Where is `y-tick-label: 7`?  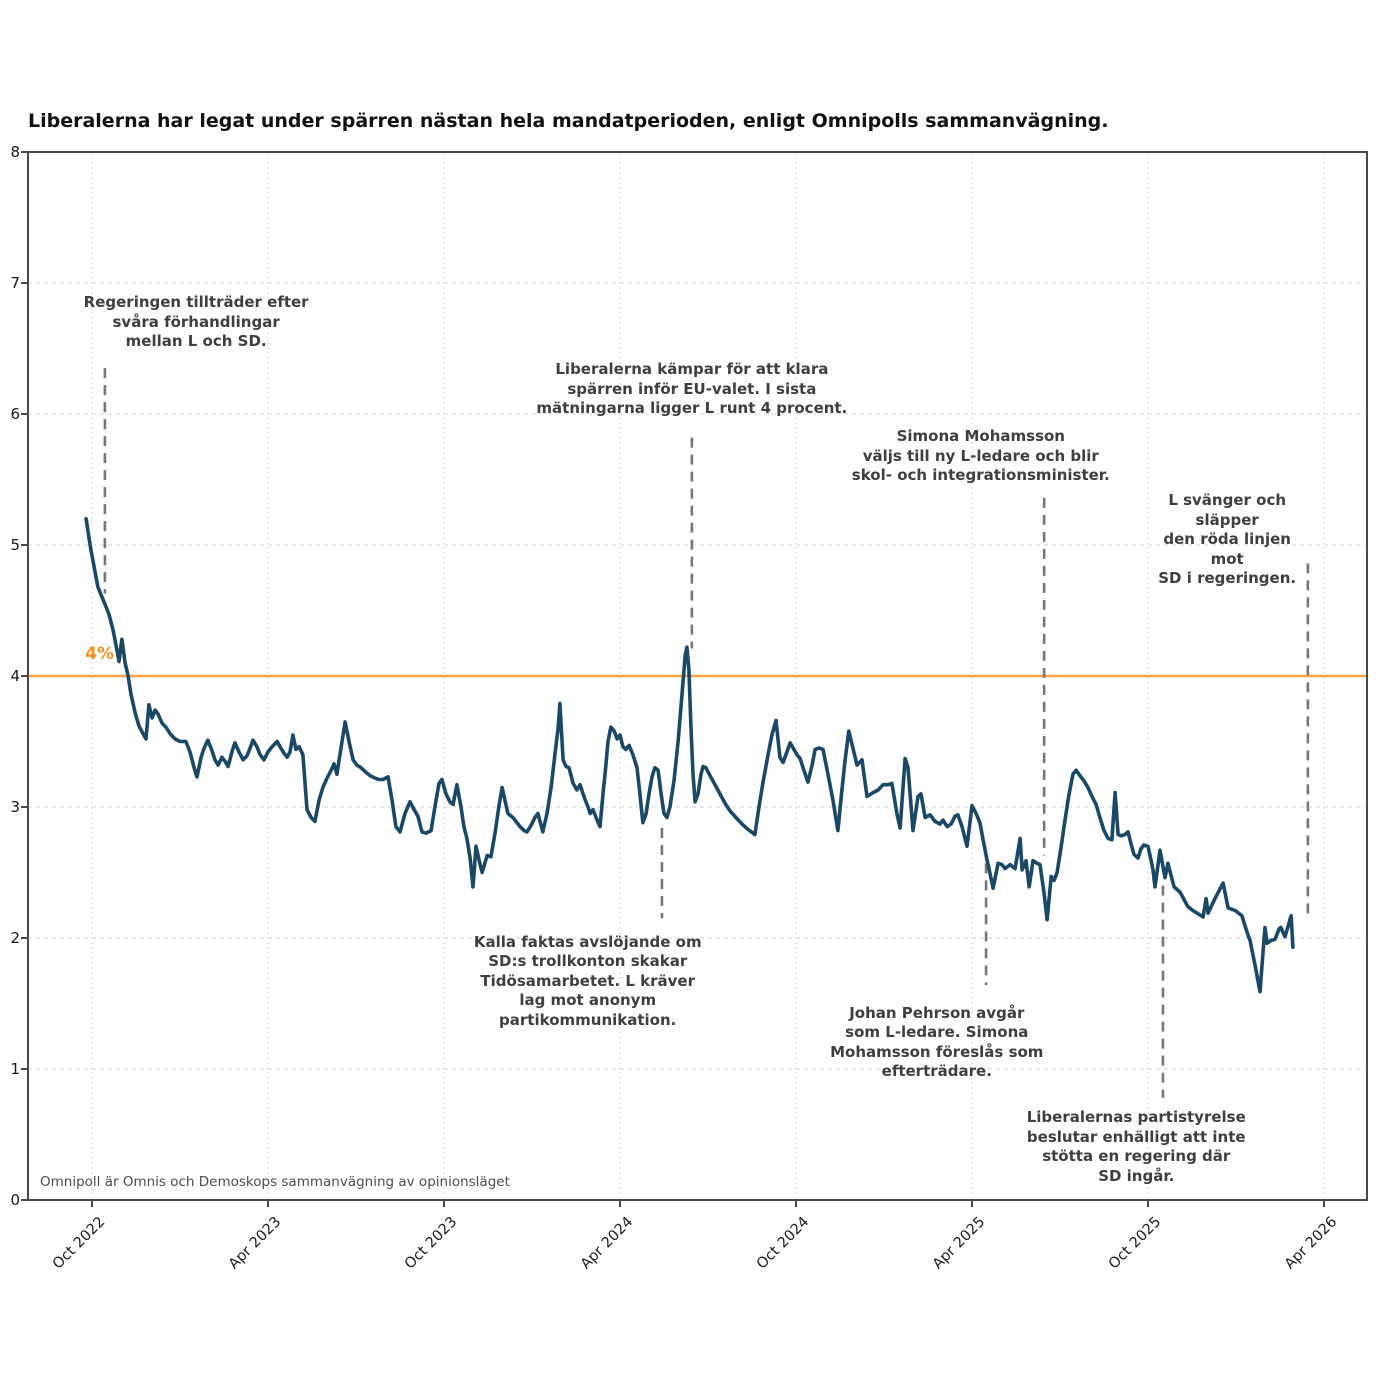 y-tick-label: 7 is located at coordinates (15, 283).